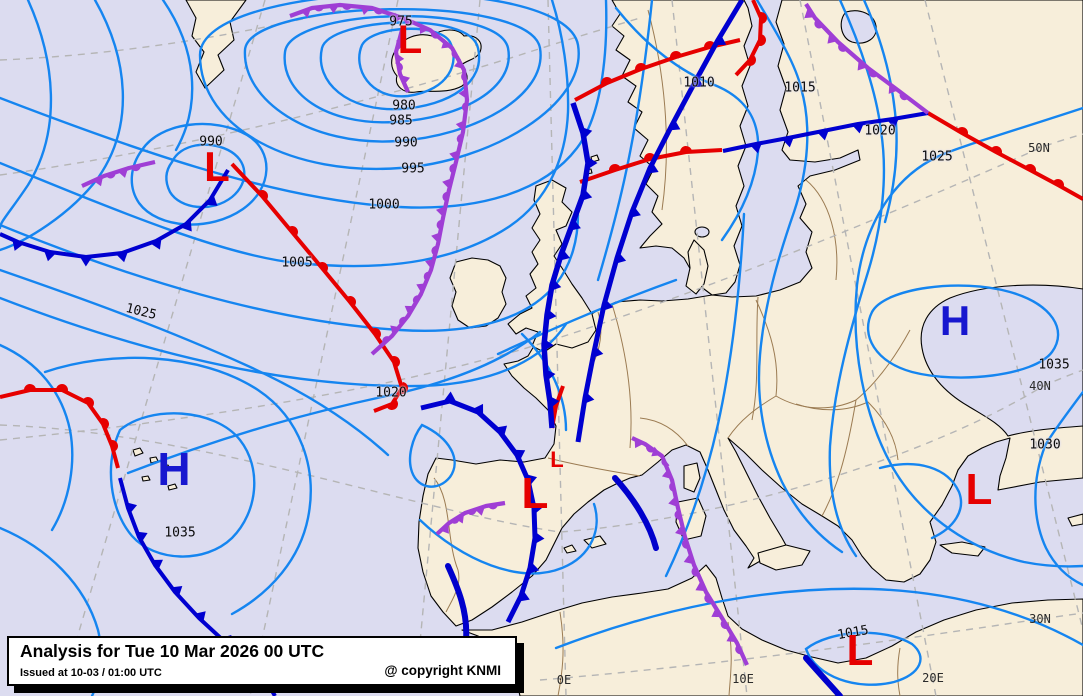 The width and height of the screenshot is (1083, 696). Describe the element at coordinates (743, 679) in the screenshot. I see `graticule-coordinate-label: 10E` at that location.